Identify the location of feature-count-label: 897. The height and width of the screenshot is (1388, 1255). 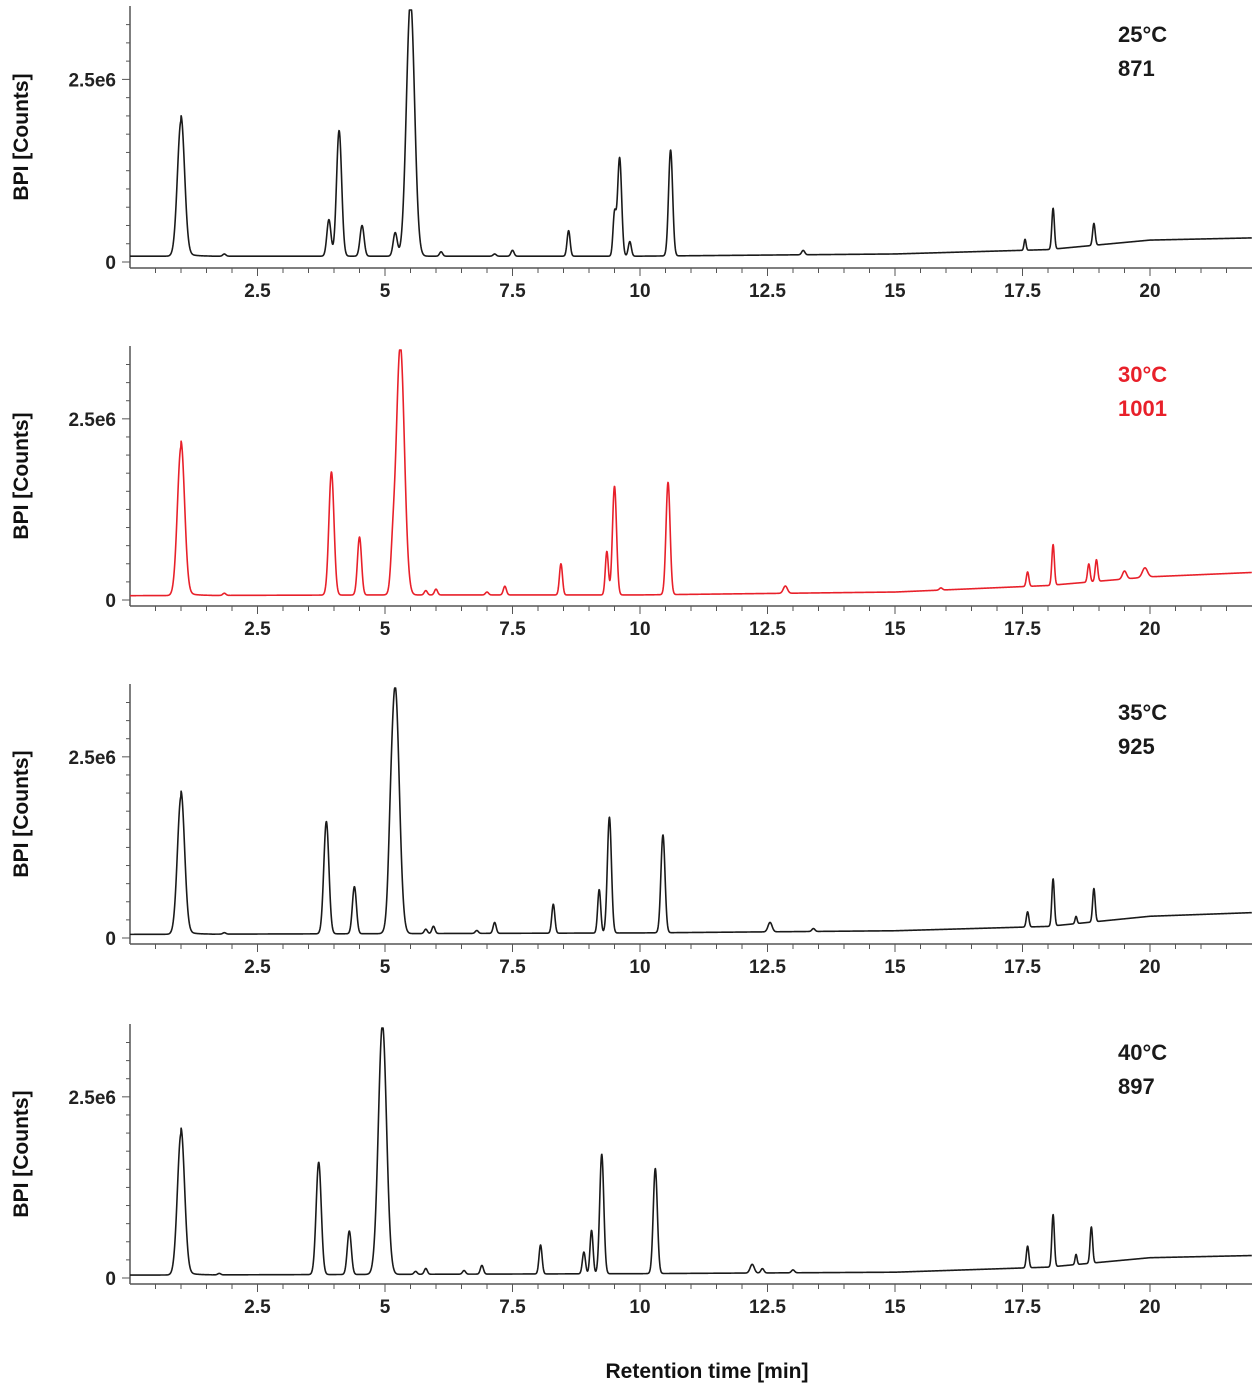
(1136, 1086).